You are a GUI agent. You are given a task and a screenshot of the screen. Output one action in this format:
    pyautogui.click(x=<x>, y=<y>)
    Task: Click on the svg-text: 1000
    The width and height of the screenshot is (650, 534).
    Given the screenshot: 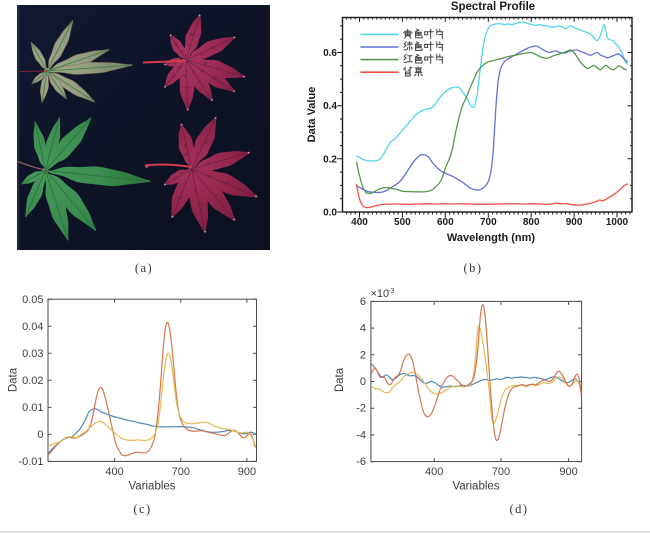 What is the action you would take?
    pyautogui.click(x=617, y=222)
    